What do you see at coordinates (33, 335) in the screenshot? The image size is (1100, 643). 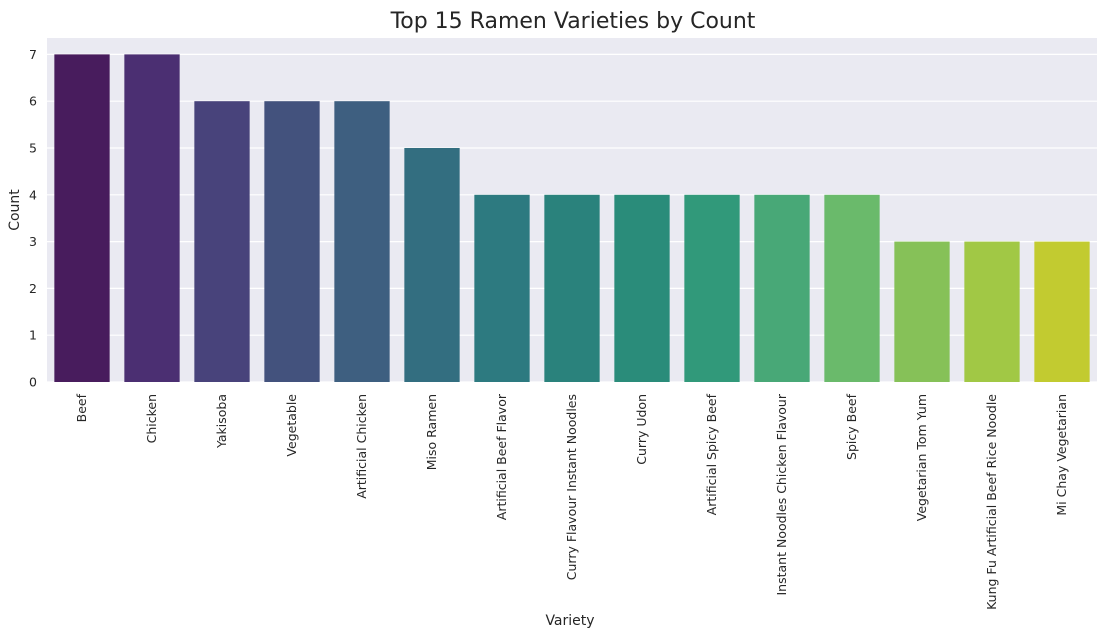 I see `y-tick-label: 1` at bounding box center [33, 335].